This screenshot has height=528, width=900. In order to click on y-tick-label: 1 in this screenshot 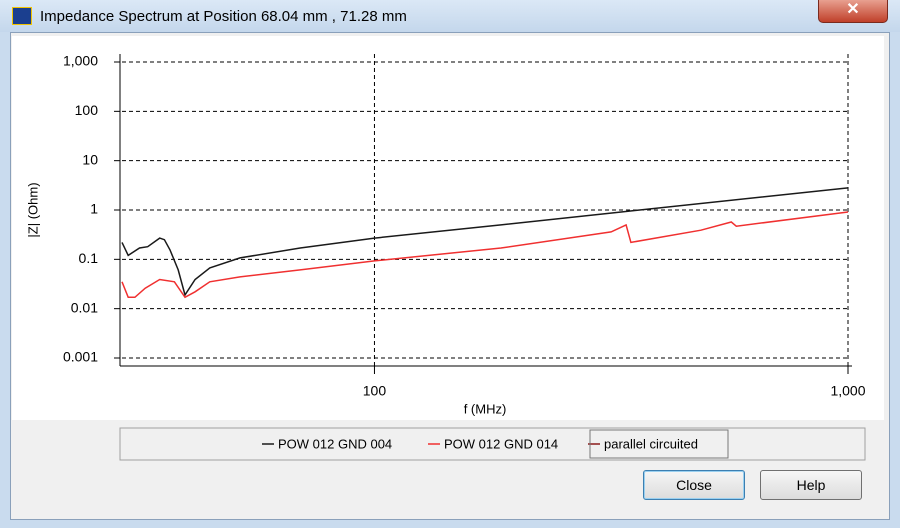, I will do `click(94, 209)`.